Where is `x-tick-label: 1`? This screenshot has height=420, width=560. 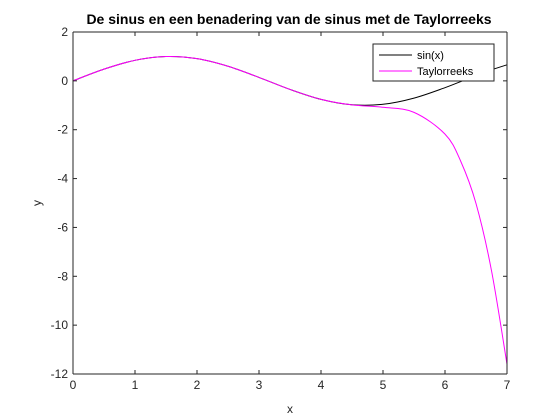 x-tick-label: 1 is located at coordinates (135, 385).